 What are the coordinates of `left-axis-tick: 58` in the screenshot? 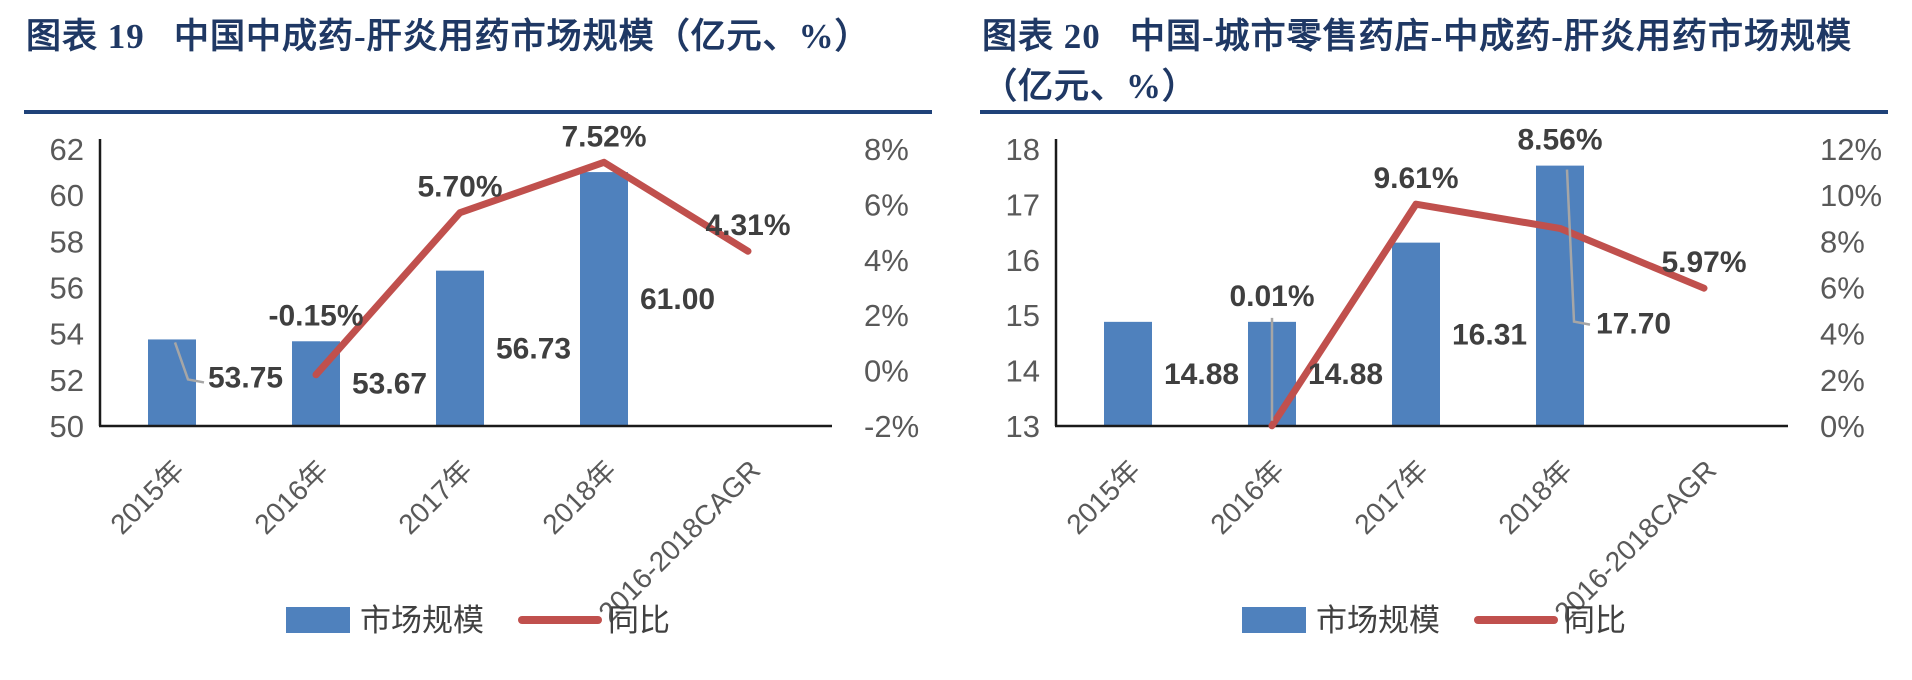 It's located at (67, 241).